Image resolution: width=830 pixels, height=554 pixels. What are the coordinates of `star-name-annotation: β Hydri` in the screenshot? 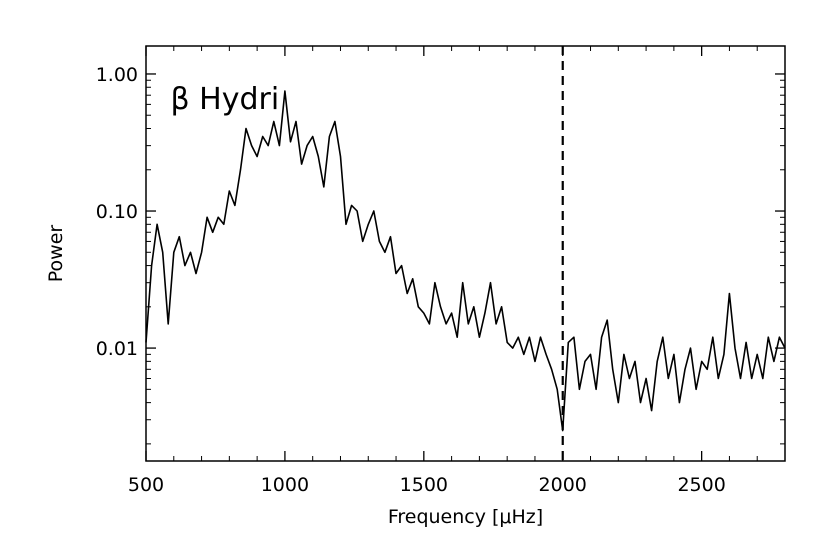 It's located at (224, 99).